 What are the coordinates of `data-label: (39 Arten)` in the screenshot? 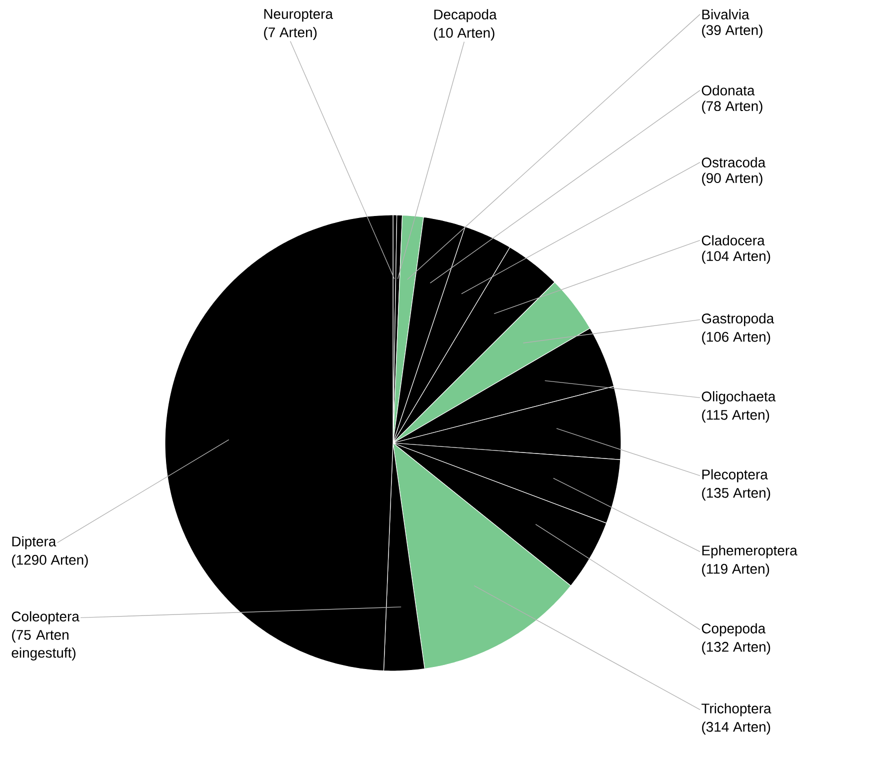 It's located at (732, 31).